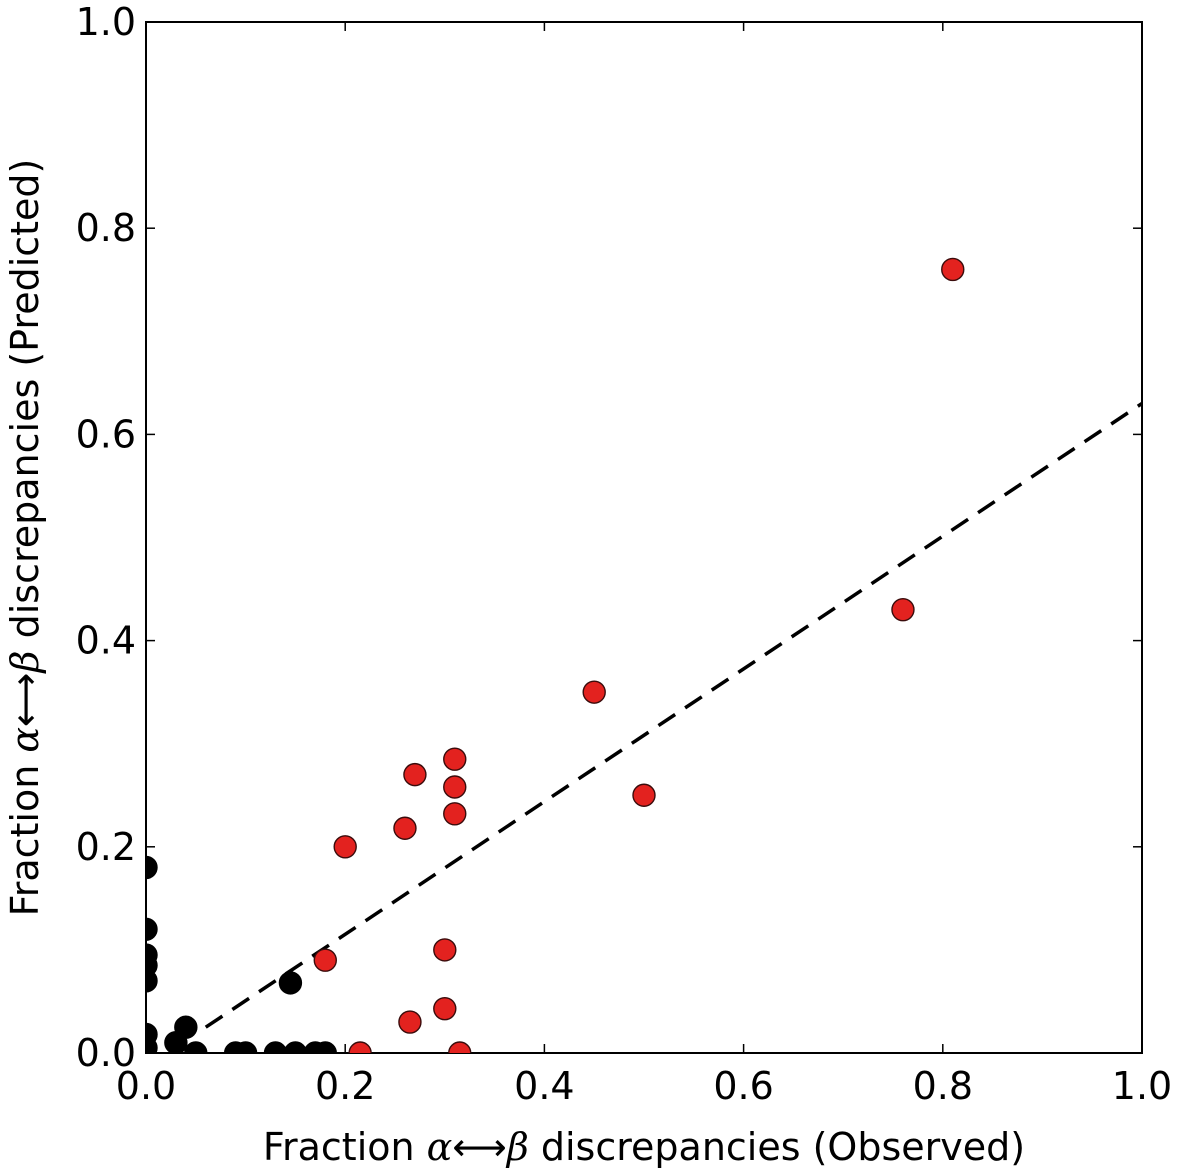  Describe the element at coordinates (25, 405) in the screenshot. I see `y-axis-label-suffix: discrepancies (Predicted)` at that location.